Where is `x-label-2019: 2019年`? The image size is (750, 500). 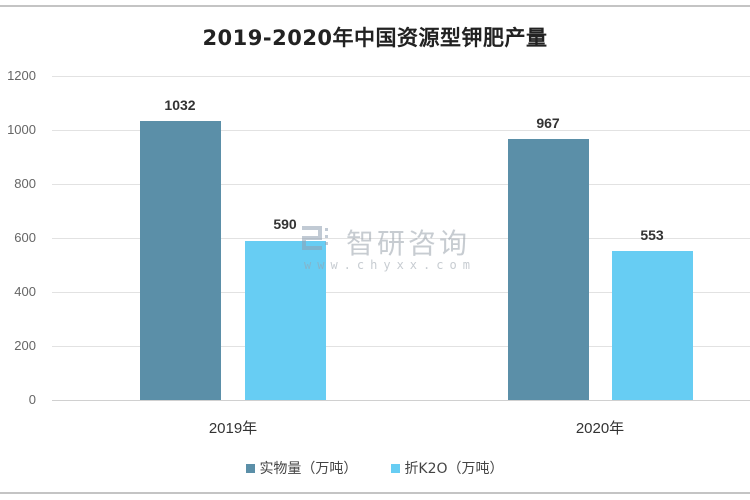
x-label-2019: 2019年 is located at coordinates (233, 428).